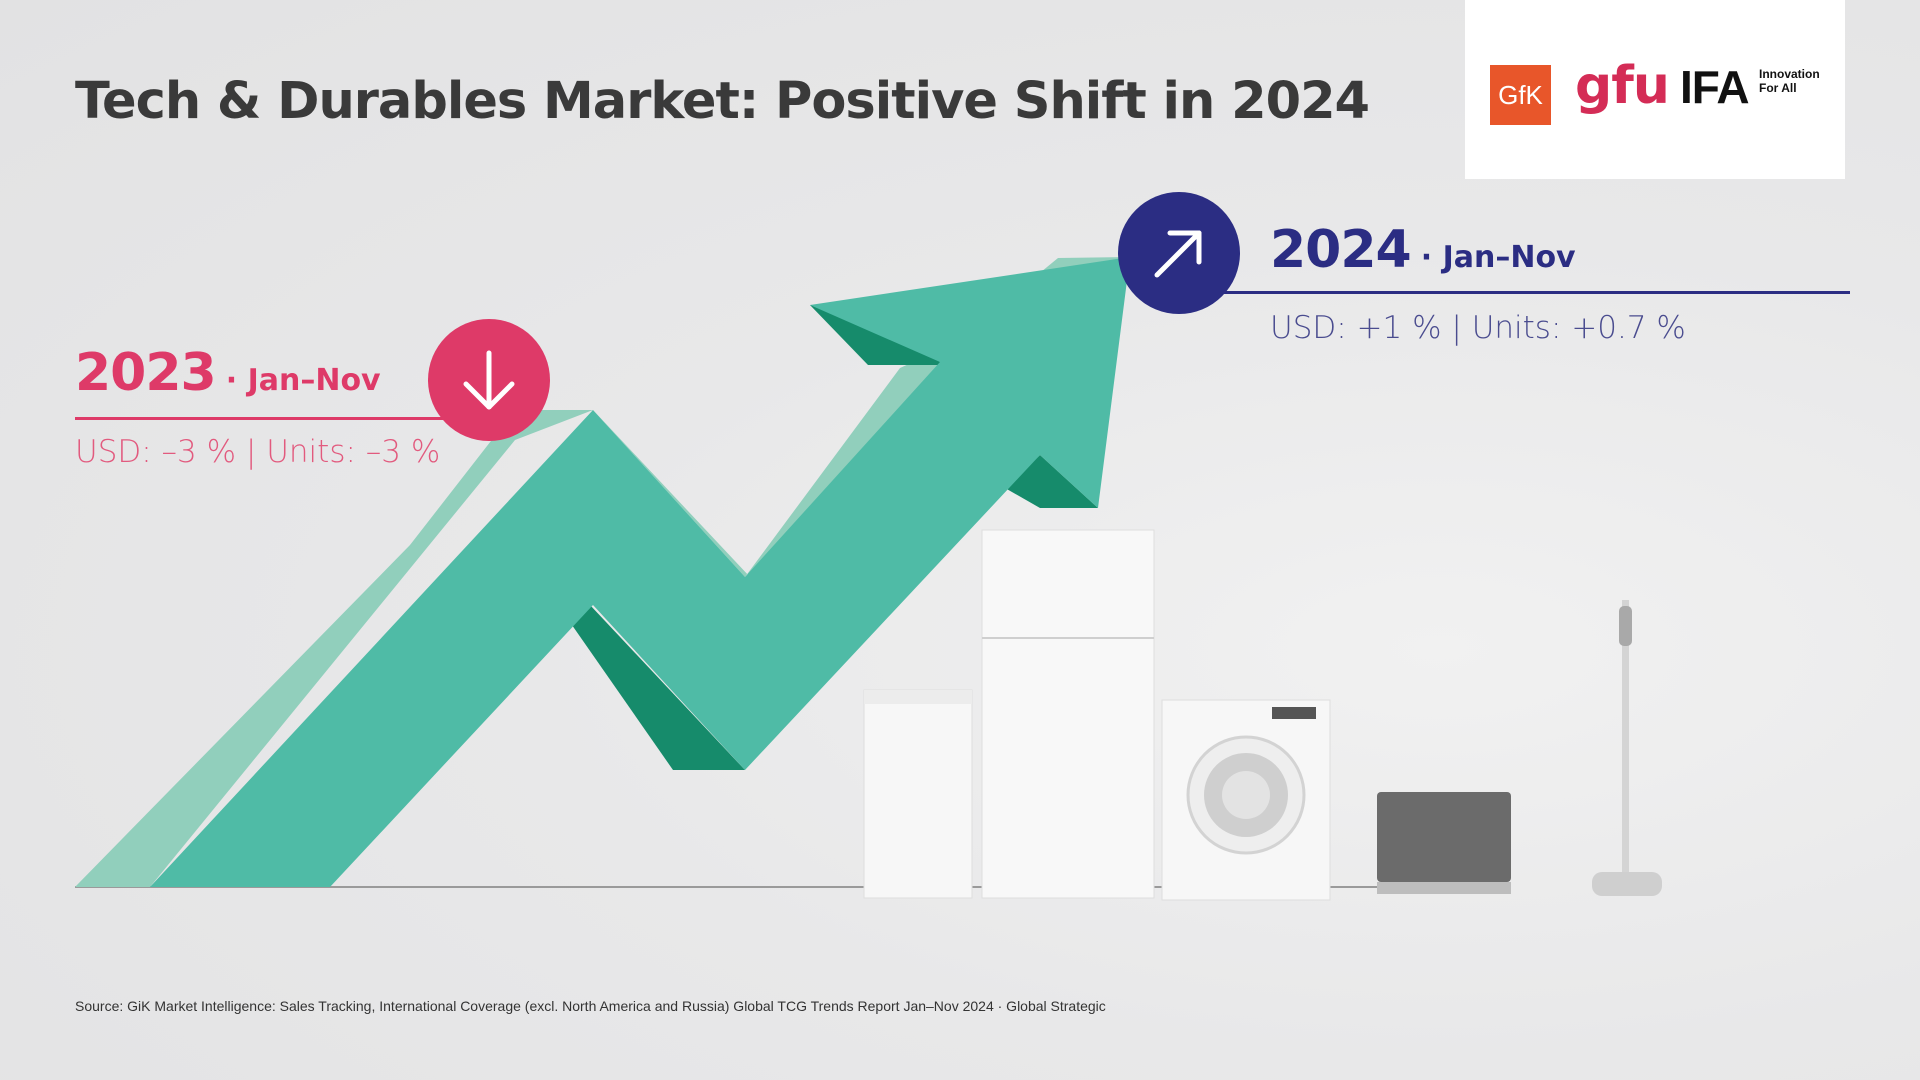 Image resolution: width=1920 pixels, height=1080 pixels. I want to click on divider-2023, so click(262, 418).